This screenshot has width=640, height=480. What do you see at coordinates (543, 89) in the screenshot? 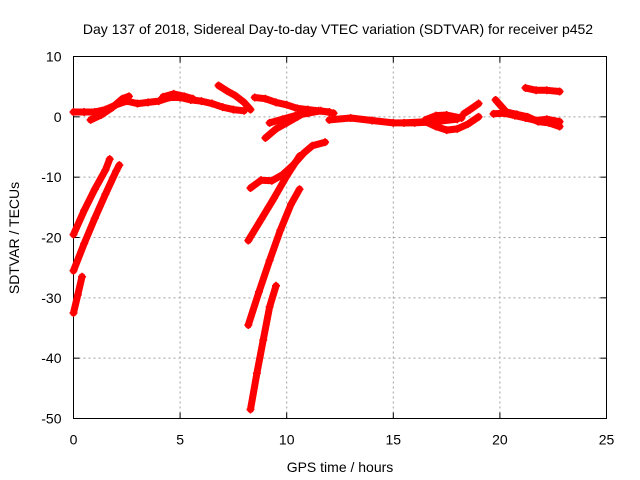
I see `series-arc-top-right` at bounding box center [543, 89].